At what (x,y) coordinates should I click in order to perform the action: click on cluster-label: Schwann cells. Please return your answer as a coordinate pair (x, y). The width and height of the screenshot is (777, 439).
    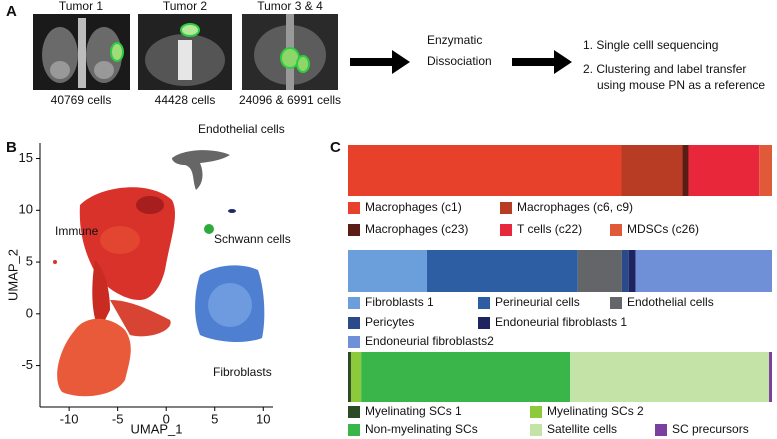
    Looking at the image, I should click on (252, 239).